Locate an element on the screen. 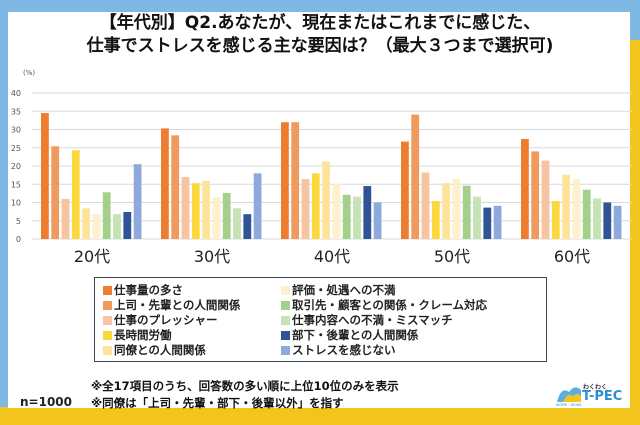 The image size is (640, 425). legend-item: 評価・処遇への不満 is located at coordinates (338, 290).